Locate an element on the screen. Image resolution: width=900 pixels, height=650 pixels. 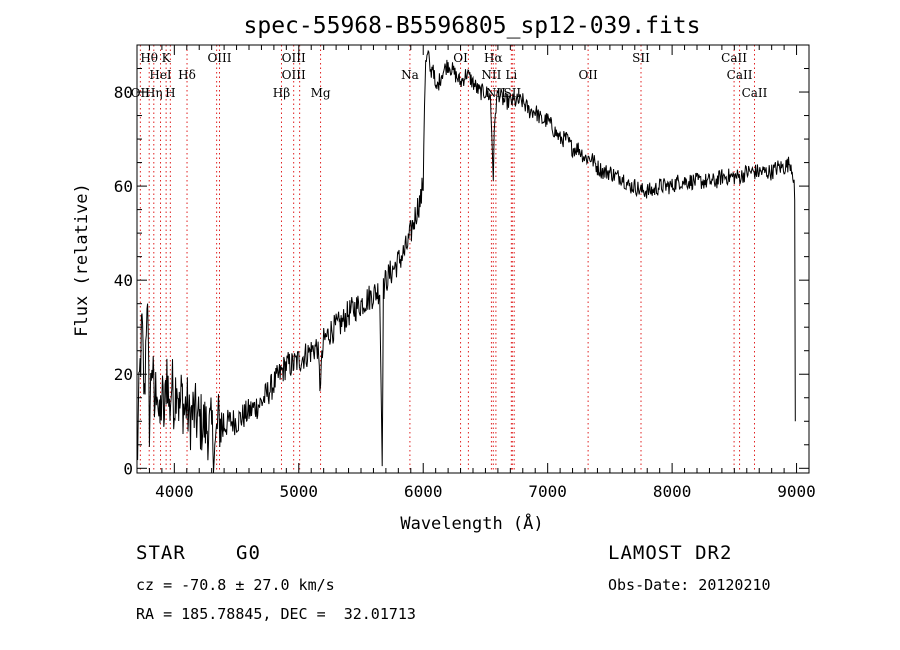
x-tick-label: 6000 is located at coordinates (423, 491).